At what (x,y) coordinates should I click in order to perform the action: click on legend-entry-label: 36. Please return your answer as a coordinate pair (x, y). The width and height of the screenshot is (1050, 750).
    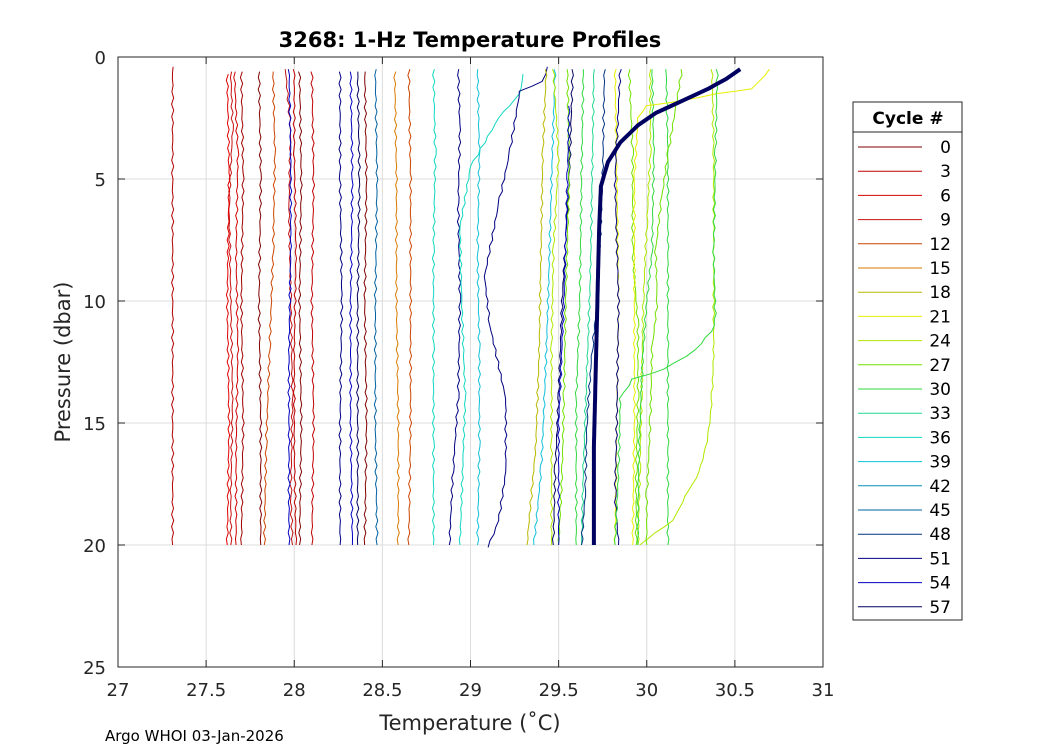
    Looking at the image, I should click on (940, 438).